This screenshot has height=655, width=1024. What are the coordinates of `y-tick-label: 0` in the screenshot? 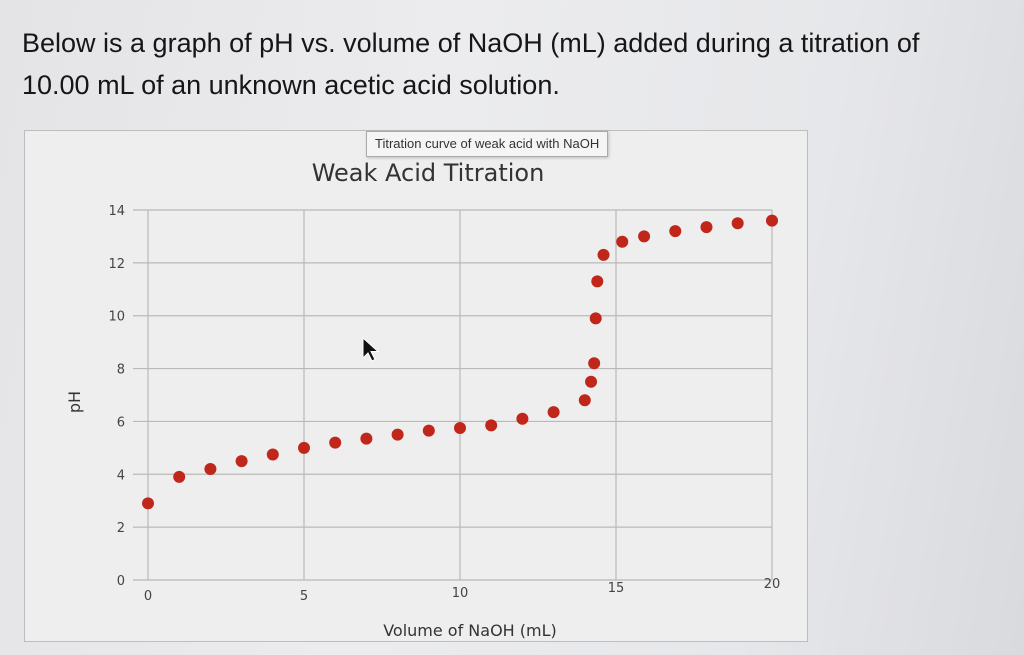 It's located at (121, 581).